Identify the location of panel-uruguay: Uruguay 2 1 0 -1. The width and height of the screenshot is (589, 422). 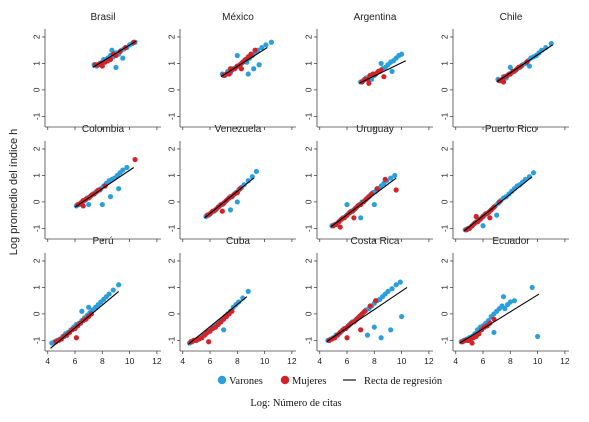
(368, 183).